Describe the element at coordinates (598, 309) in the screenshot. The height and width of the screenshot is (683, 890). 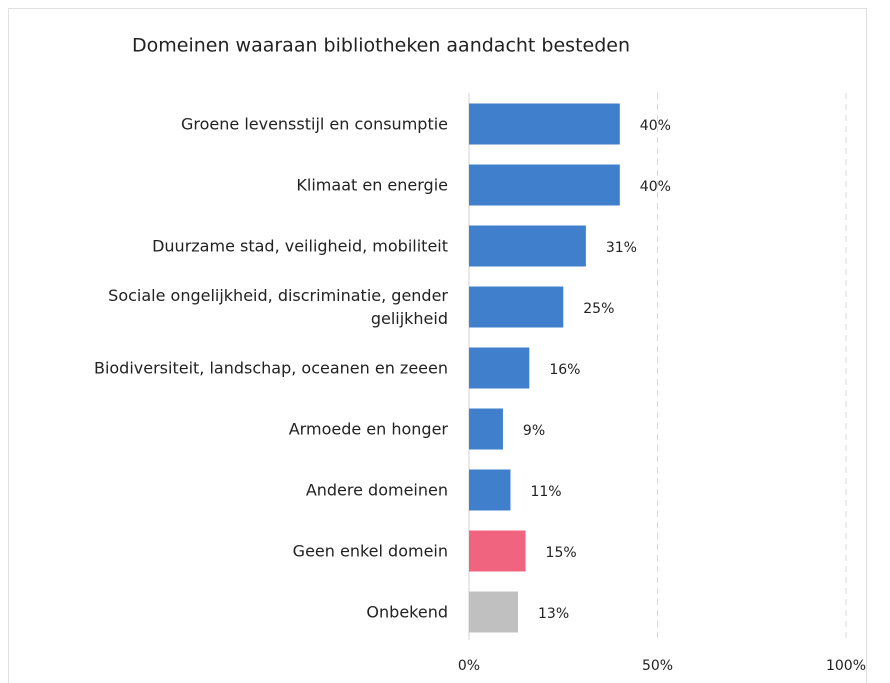
I see `value-label: 25%` at that location.